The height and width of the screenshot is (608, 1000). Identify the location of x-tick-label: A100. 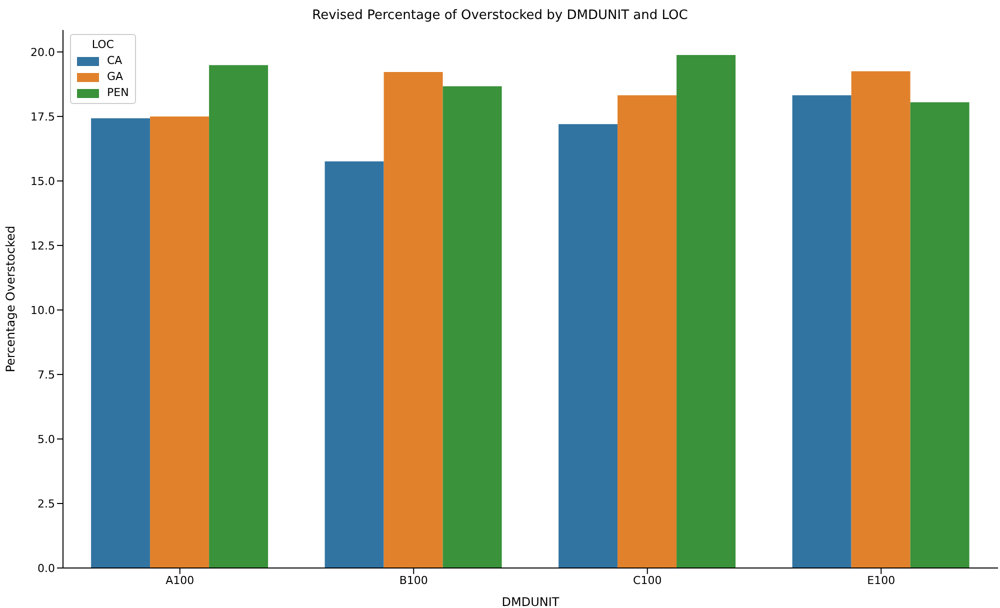
(180, 580).